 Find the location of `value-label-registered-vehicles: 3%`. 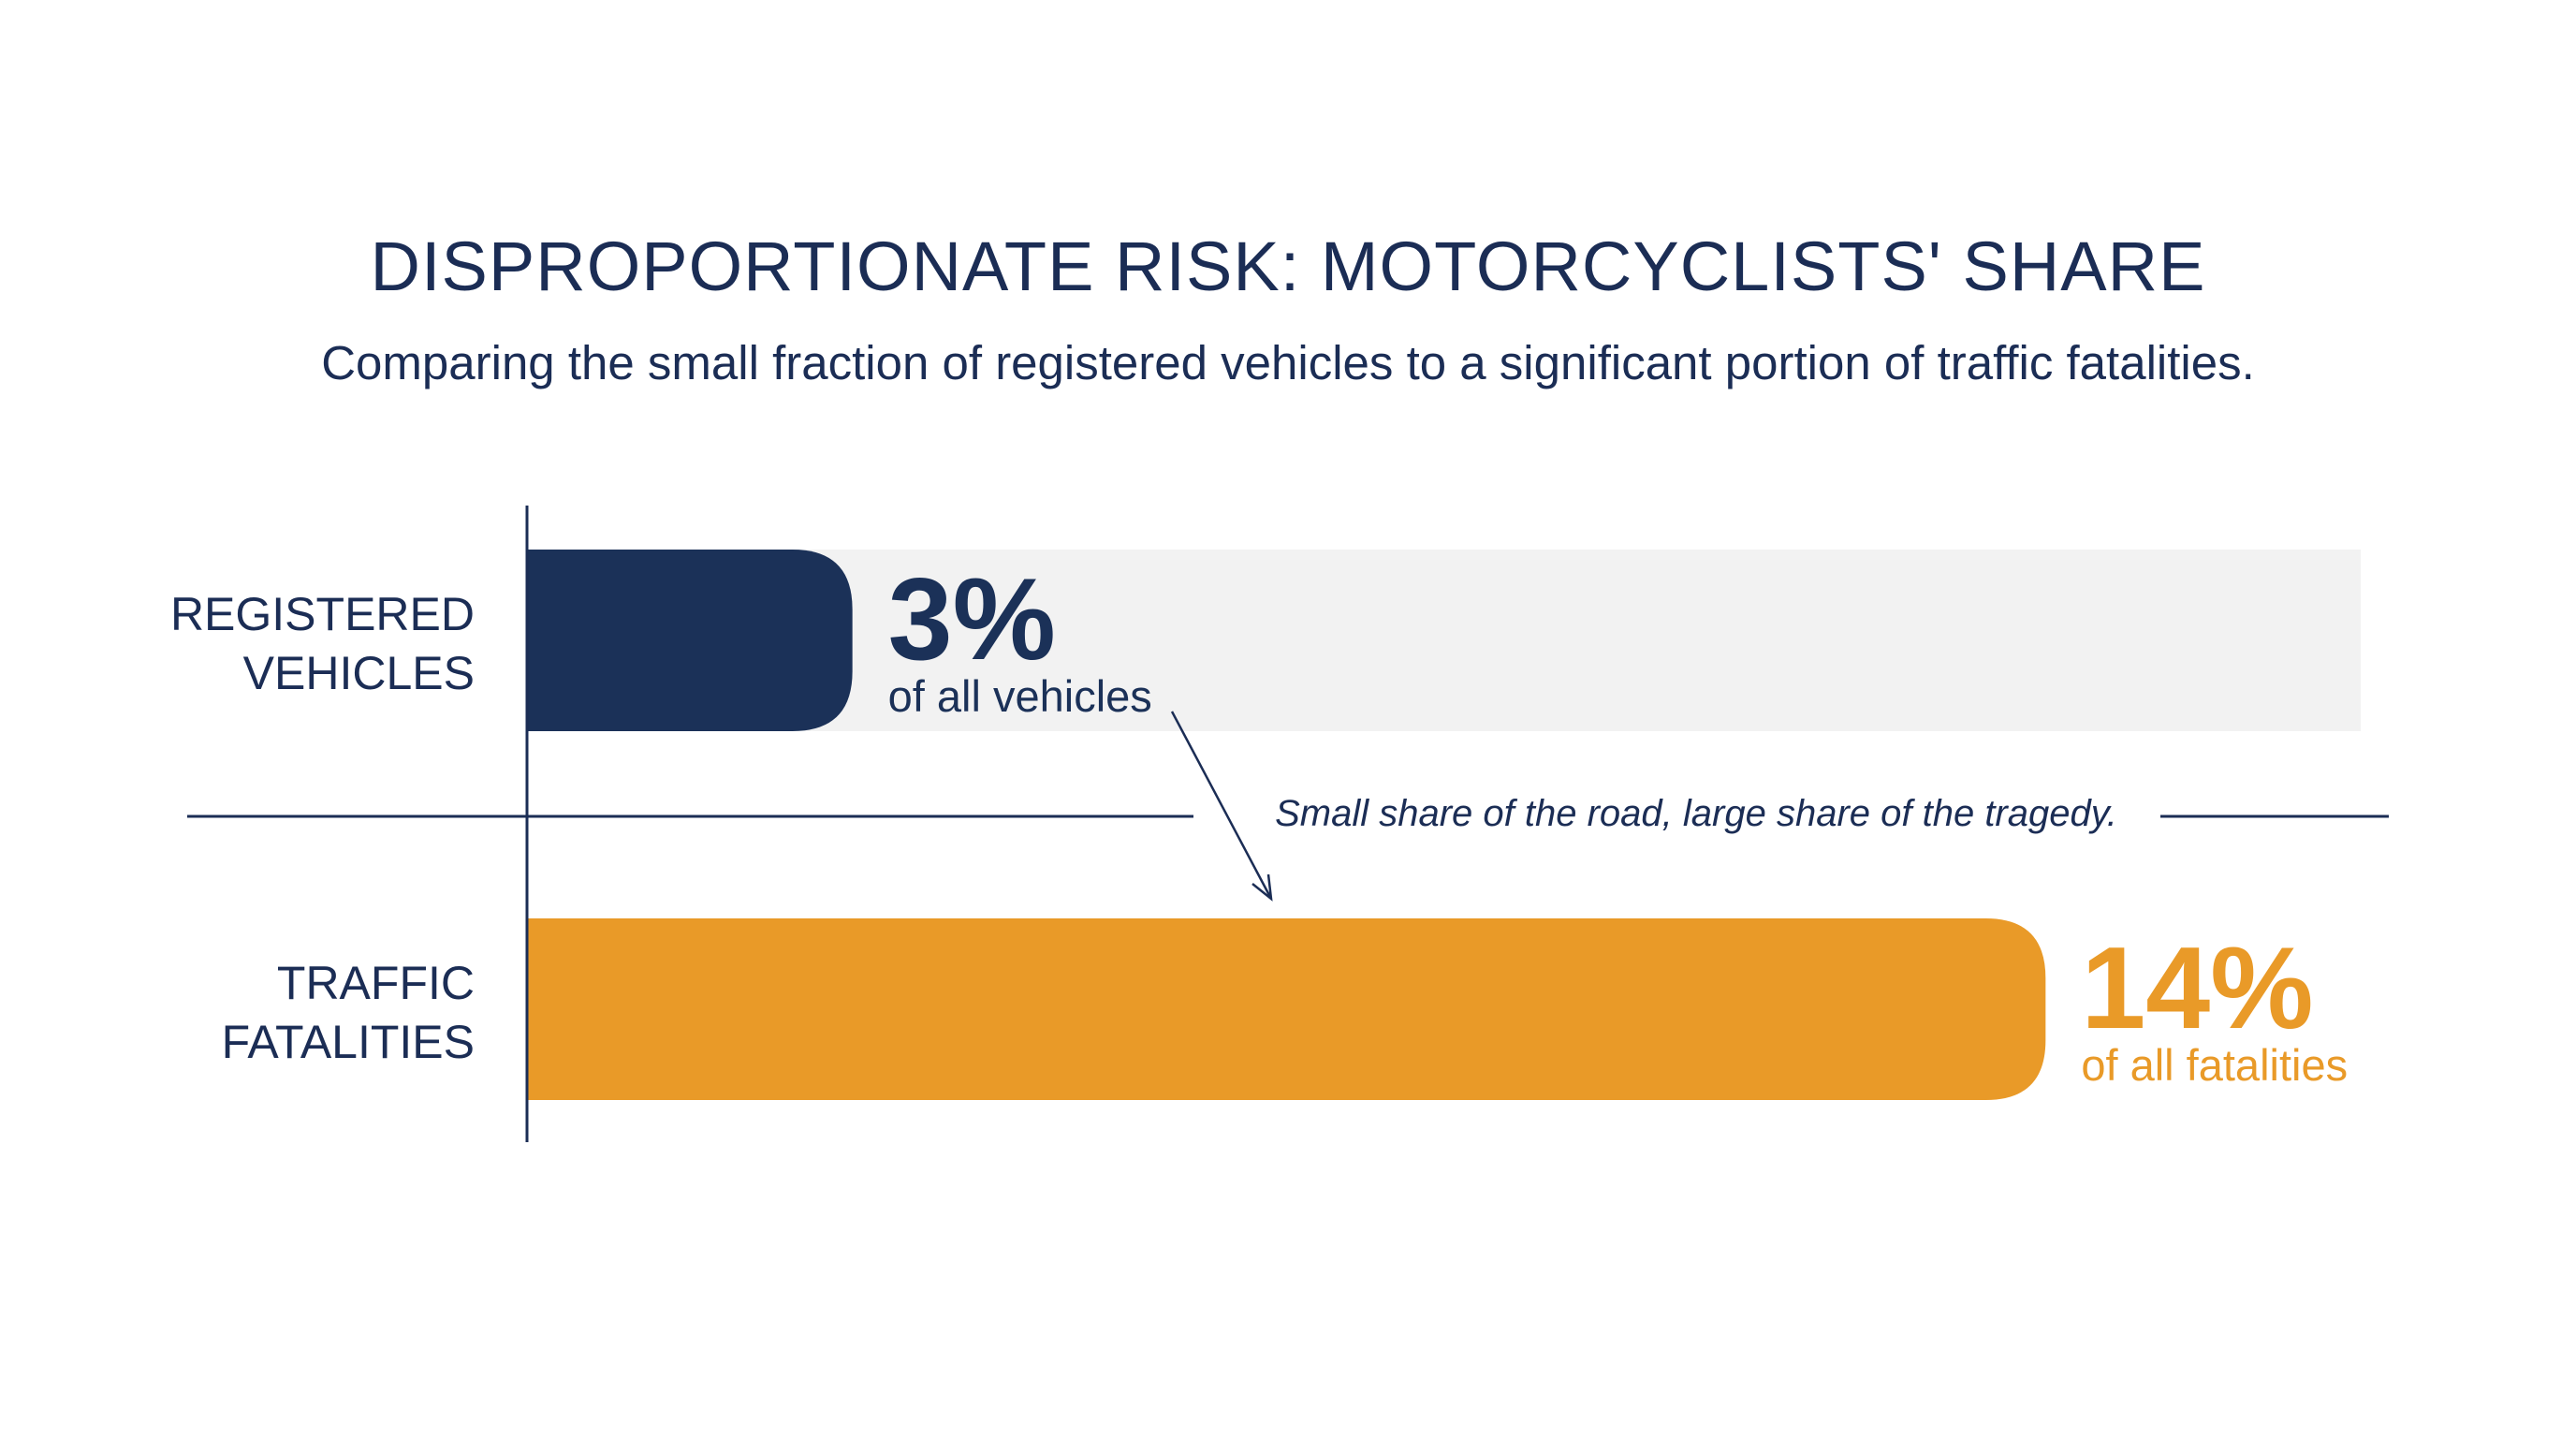

value-label-registered-vehicles: 3% is located at coordinates (972, 619).